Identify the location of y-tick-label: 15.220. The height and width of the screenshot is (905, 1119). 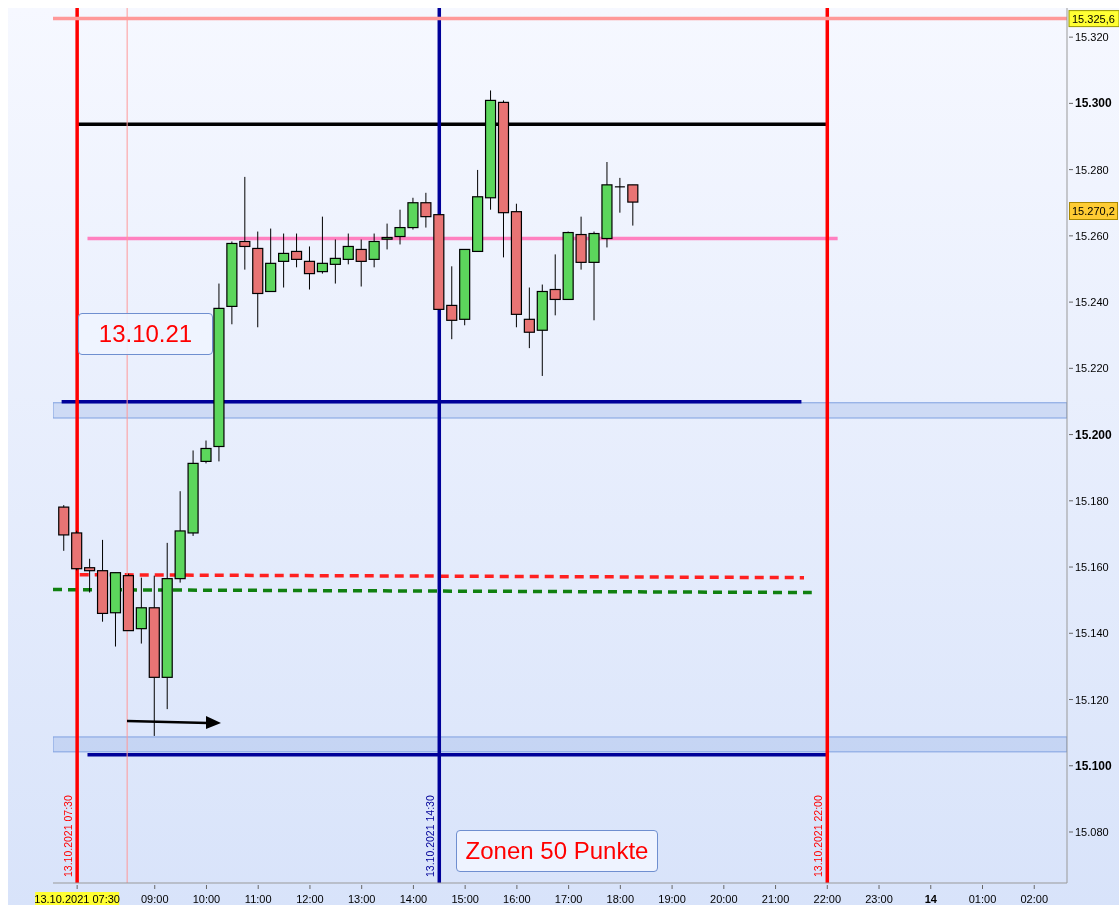
(1092, 368).